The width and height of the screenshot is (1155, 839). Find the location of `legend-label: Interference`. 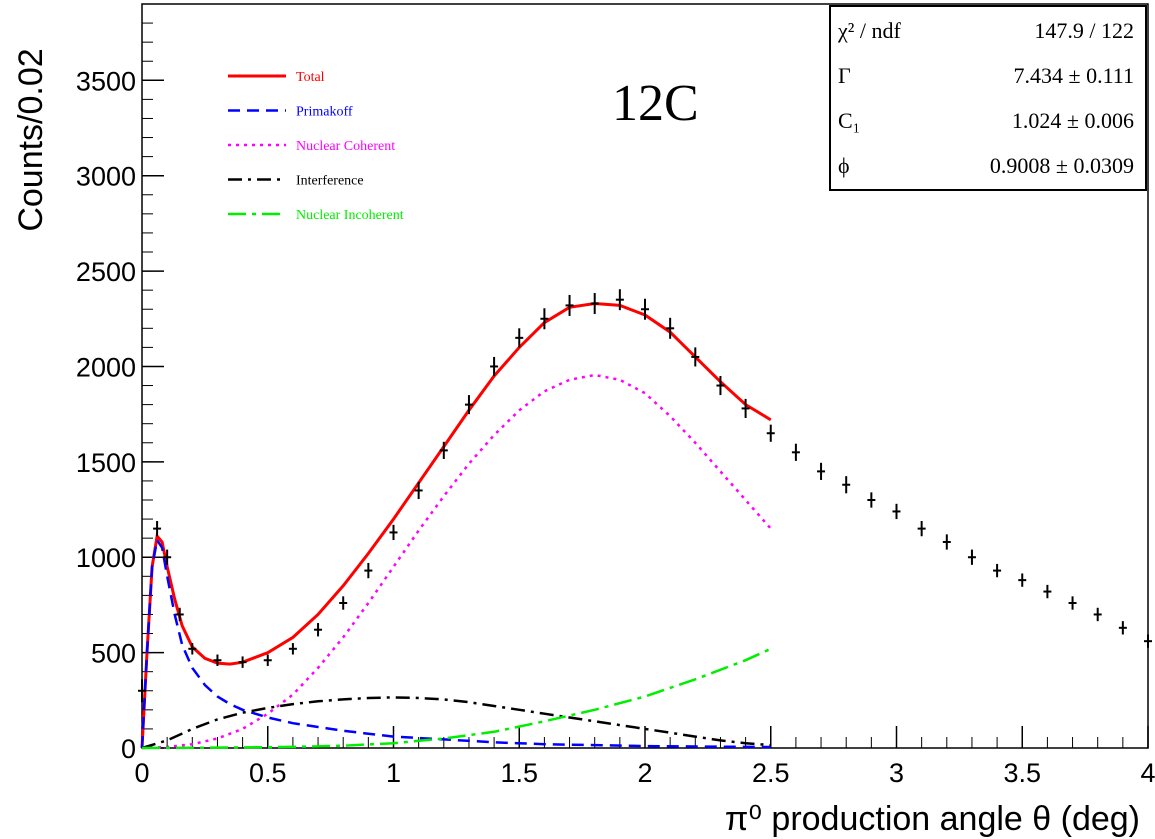

legend-label: Interference is located at coordinates (330, 181).